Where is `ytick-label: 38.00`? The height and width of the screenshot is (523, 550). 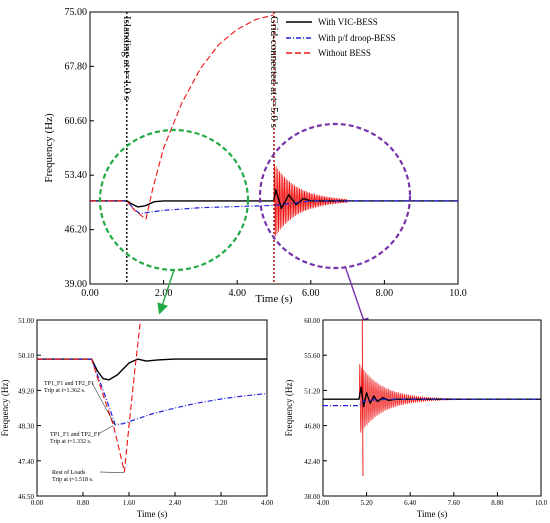 ytick-label: 38.00 is located at coordinates (312, 497).